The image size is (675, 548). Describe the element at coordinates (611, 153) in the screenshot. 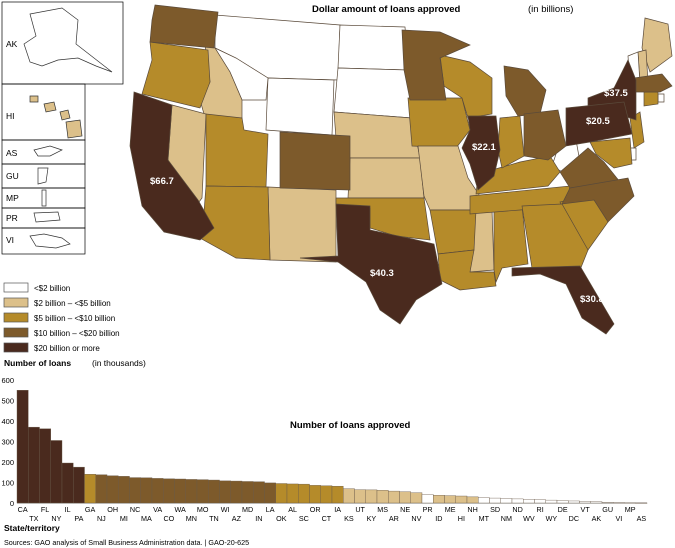

I see `state-MD` at that location.